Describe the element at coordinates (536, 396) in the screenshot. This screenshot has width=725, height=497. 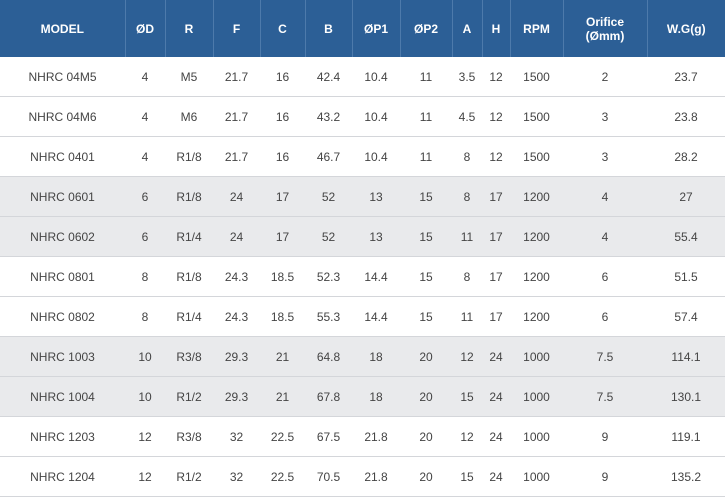
I see `table-cell: 1000` at that location.